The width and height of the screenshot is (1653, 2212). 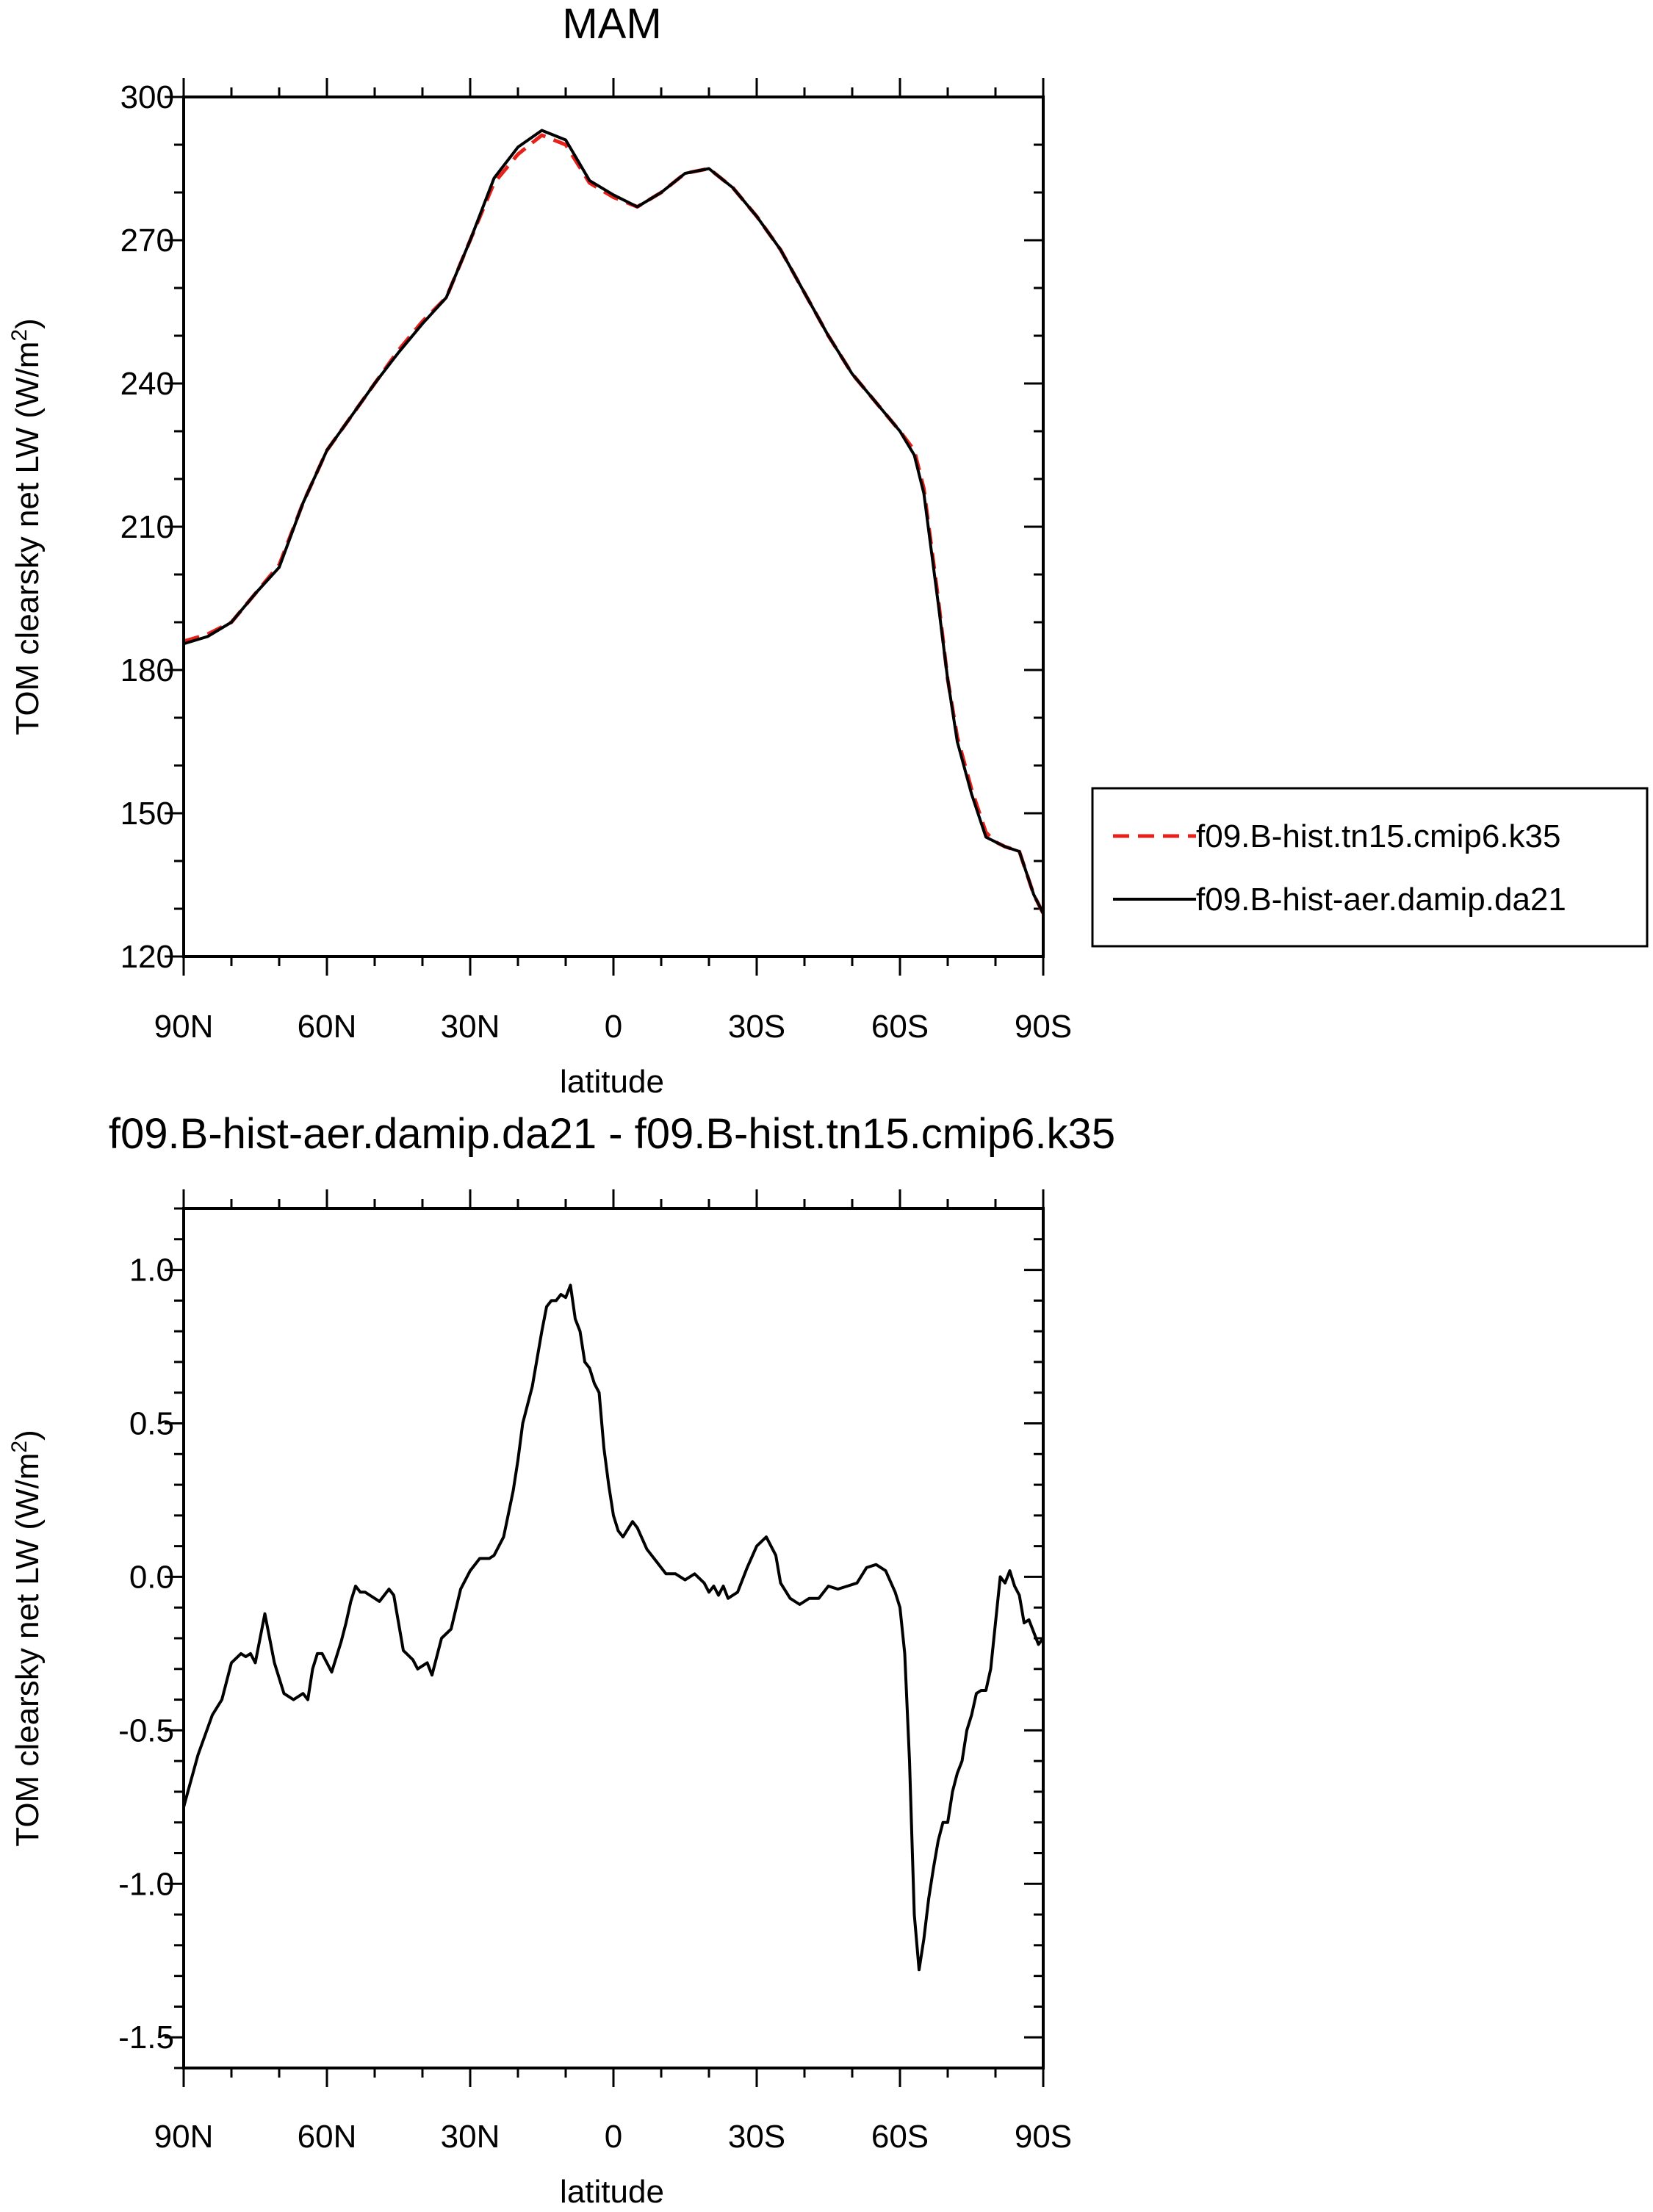 I want to click on top-panel-y-tick-labels: 120 150 180 210 240 270 300, so click(x=147, y=527).